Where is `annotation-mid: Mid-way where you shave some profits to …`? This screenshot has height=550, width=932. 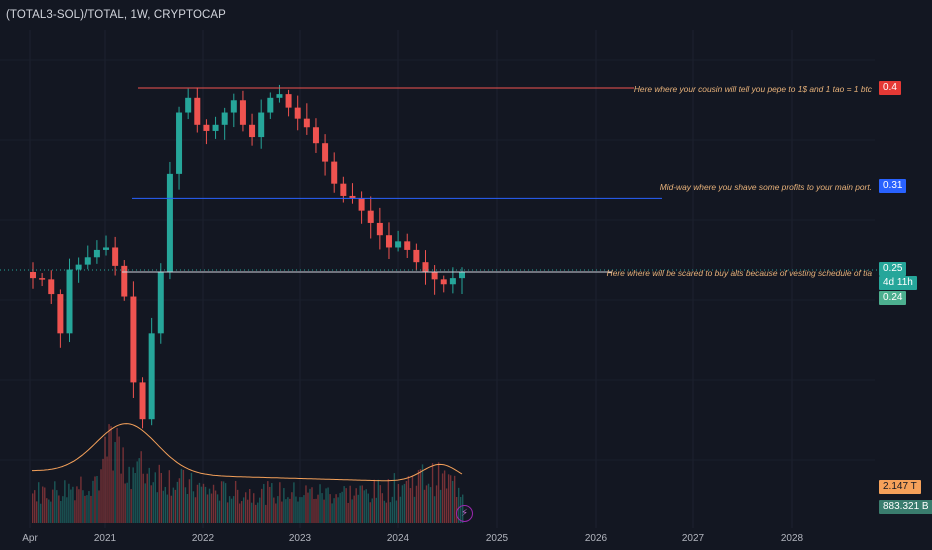
annotation-mid: Mid-way where you shave some profits to … is located at coordinates (765, 187).